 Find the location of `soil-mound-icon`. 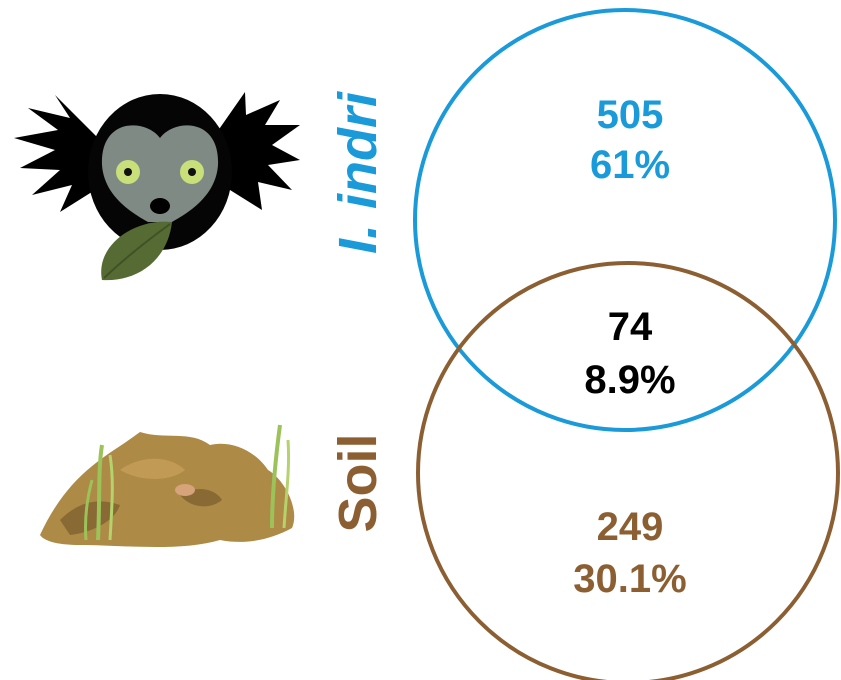

soil-mound-icon is located at coordinates (167, 486).